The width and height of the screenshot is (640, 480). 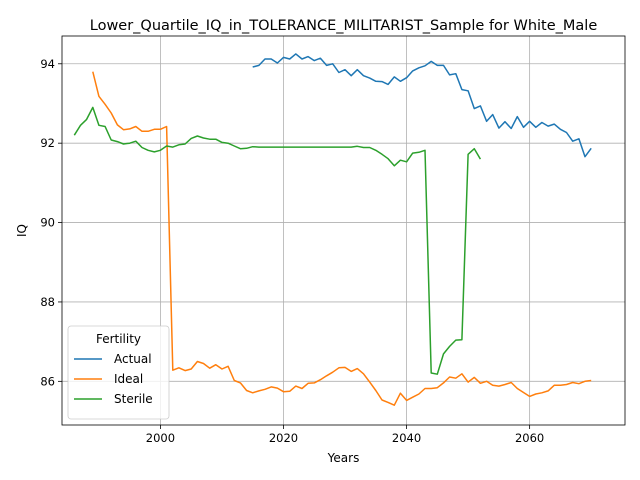 What do you see at coordinates (133, 399) in the screenshot?
I see `legend-label-sterile: Sterile` at bounding box center [133, 399].